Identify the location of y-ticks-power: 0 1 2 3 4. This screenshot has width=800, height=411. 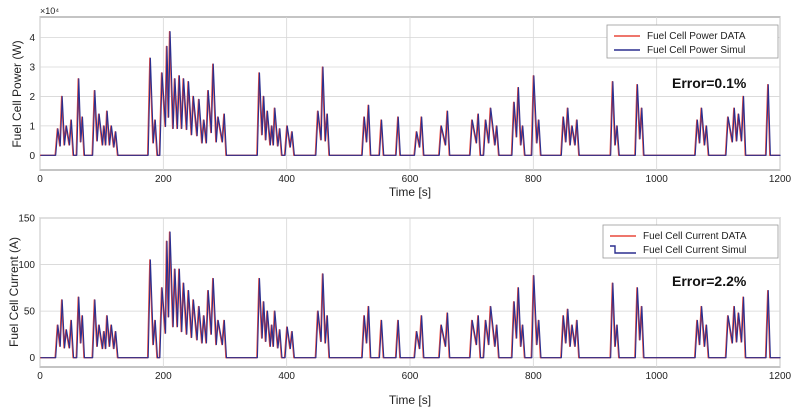
(32, 97).